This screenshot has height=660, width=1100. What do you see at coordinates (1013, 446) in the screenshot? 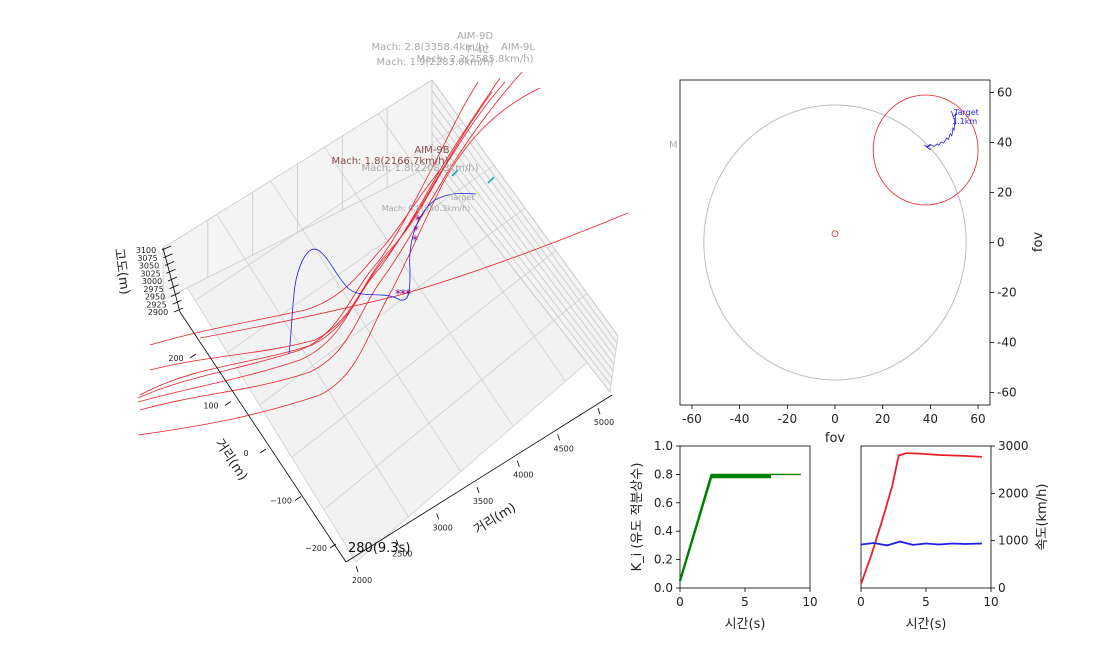
I see `y-tick-label: 3000` at bounding box center [1013, 446].